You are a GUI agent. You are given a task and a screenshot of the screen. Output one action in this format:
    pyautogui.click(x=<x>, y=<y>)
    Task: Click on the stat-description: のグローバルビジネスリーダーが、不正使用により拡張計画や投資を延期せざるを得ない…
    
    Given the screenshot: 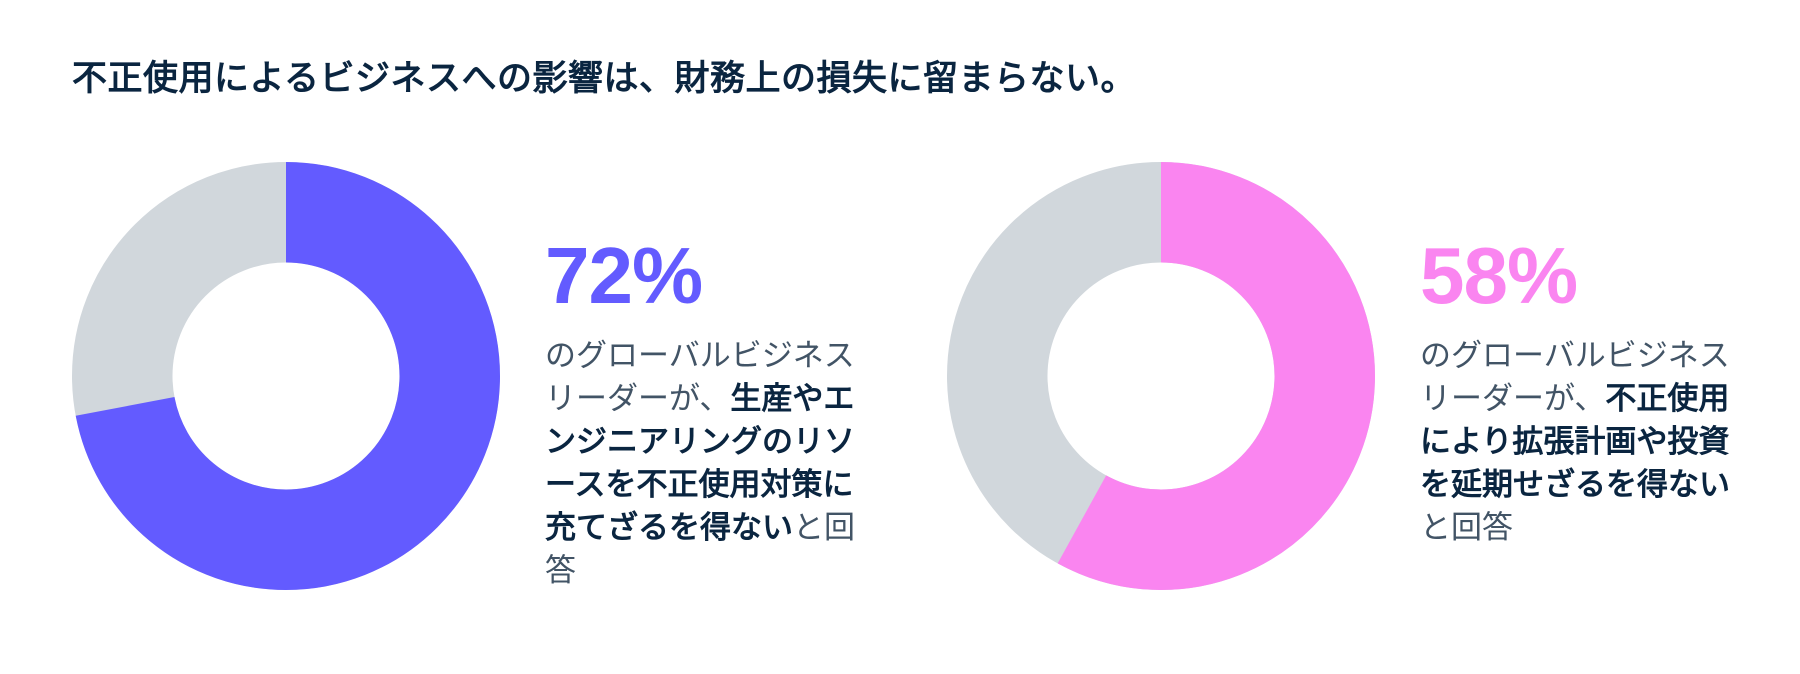 What is the action you would take?
    pyautogui.click(x=1589, y=441)
    